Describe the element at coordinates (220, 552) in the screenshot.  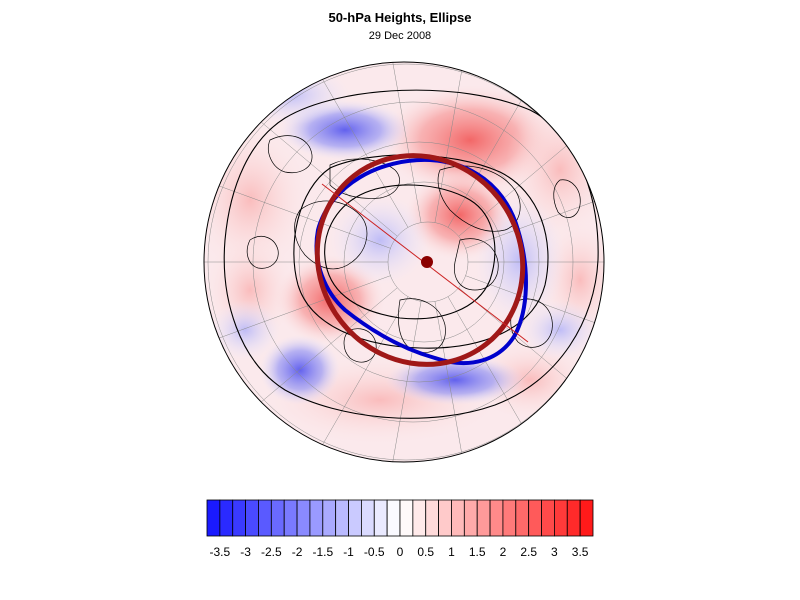
I see `colorbar-tick-label: -3.5` at that location.